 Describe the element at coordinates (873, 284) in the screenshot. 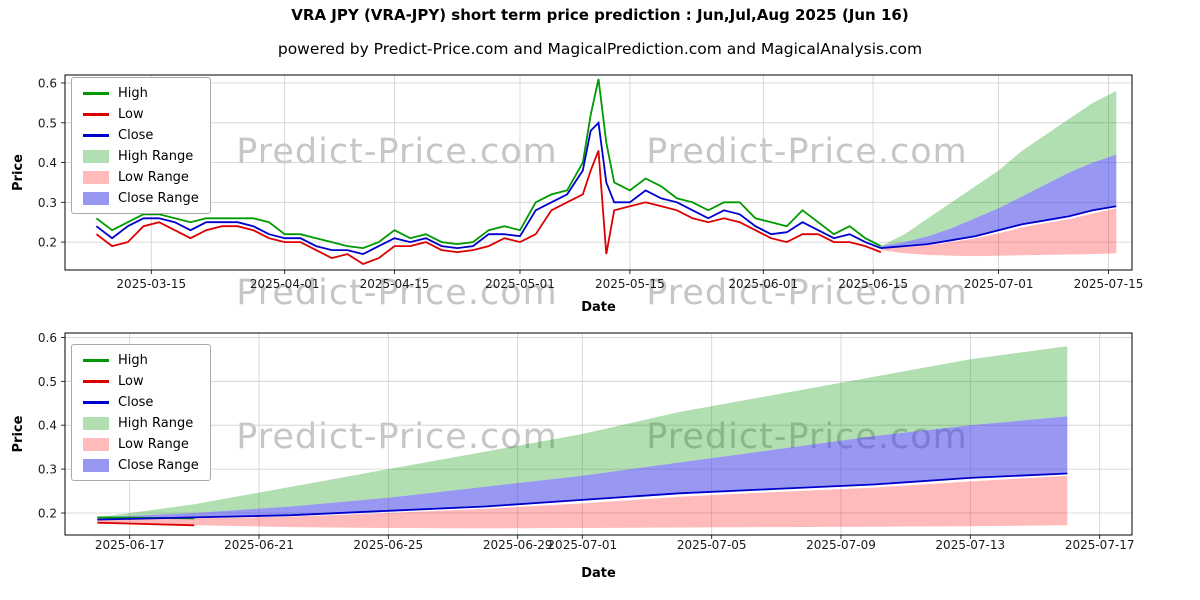

I see `svg-text: 2025-06-15` at that location.